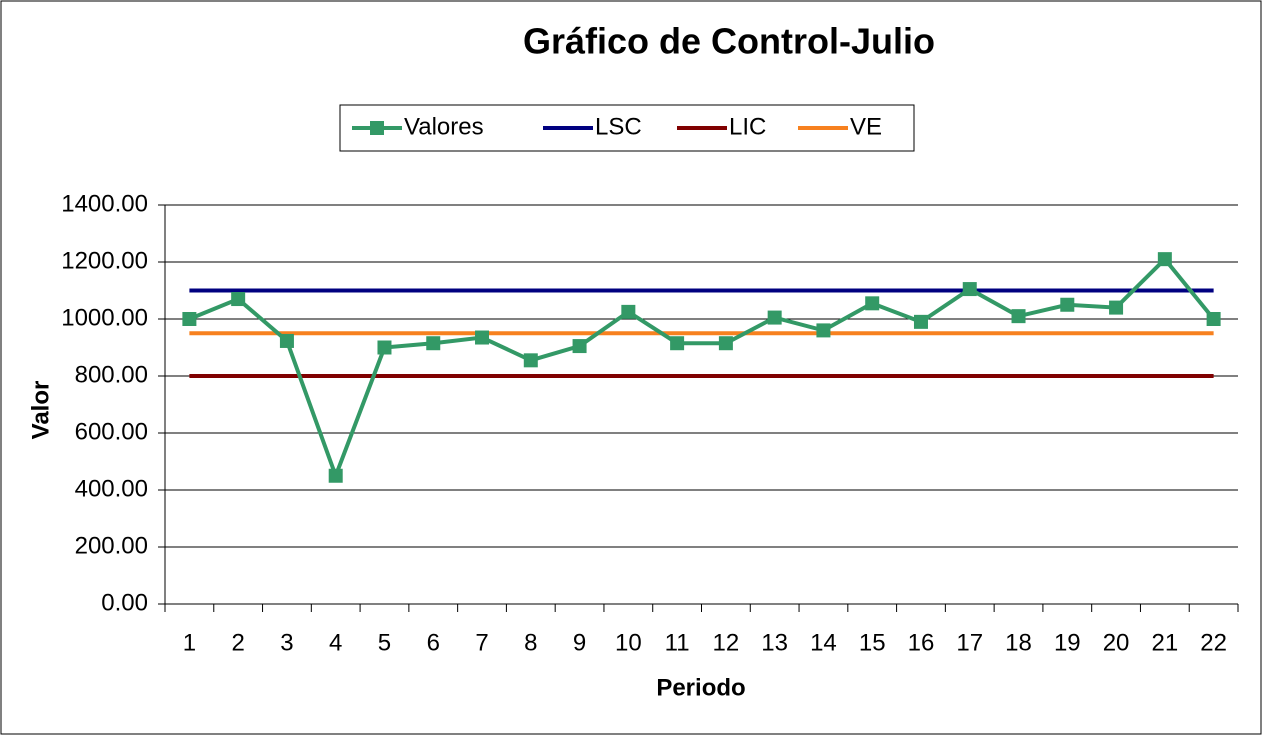  Describe the element at coordinates (111, 545) in the screenshot. I see `y-tick-label: 200.00` at that location.